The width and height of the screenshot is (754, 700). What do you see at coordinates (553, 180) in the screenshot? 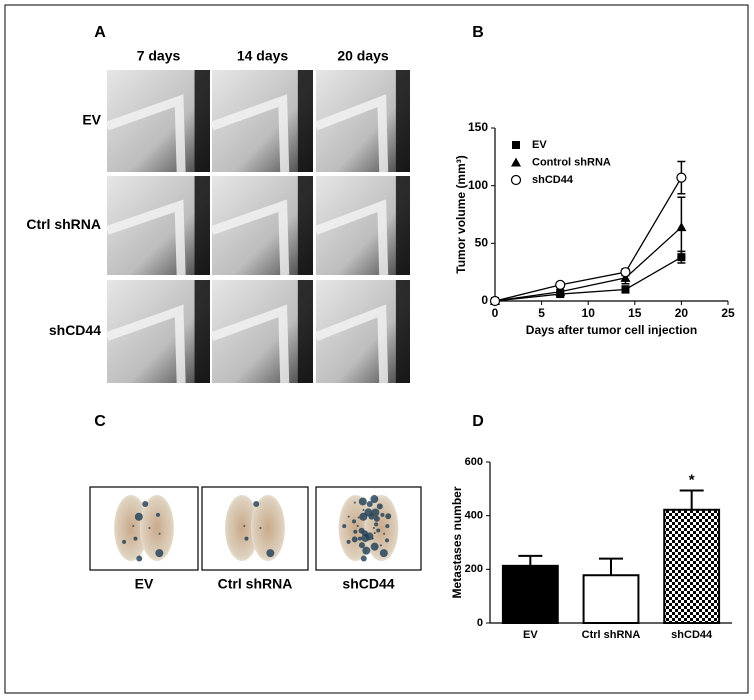
I see `legend-label: shCD44` at bounding box center [553, 180].